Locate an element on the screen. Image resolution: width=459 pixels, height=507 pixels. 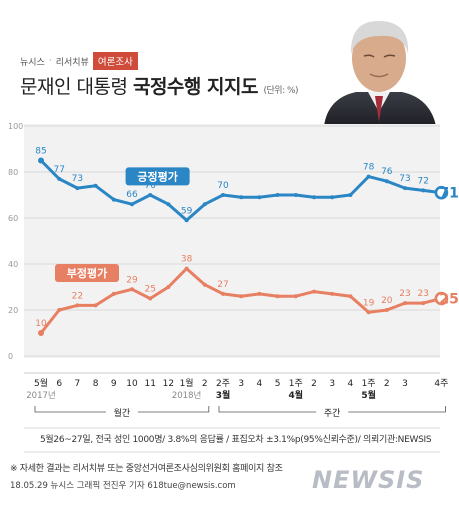
x-sub-label: 5월 is located at coordinates (368, 395).